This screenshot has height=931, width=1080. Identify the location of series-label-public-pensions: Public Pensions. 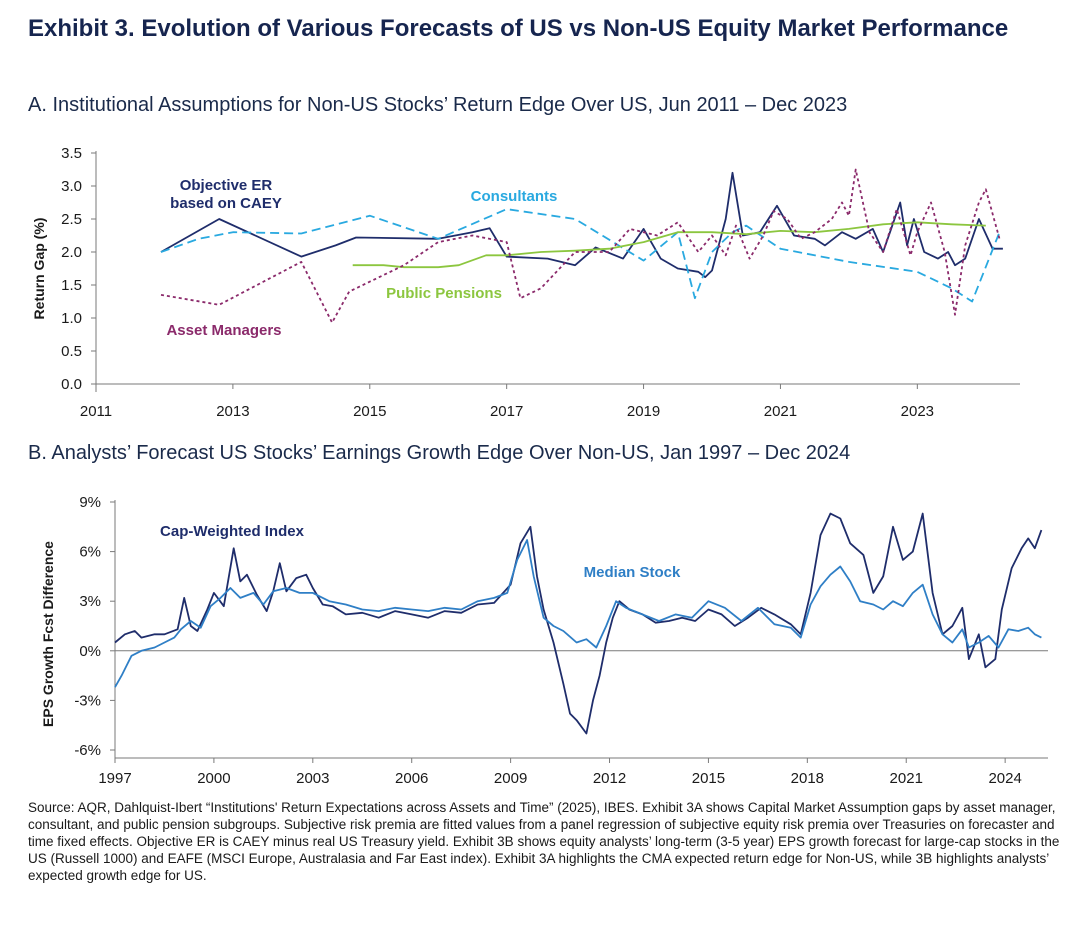
(444, 293).